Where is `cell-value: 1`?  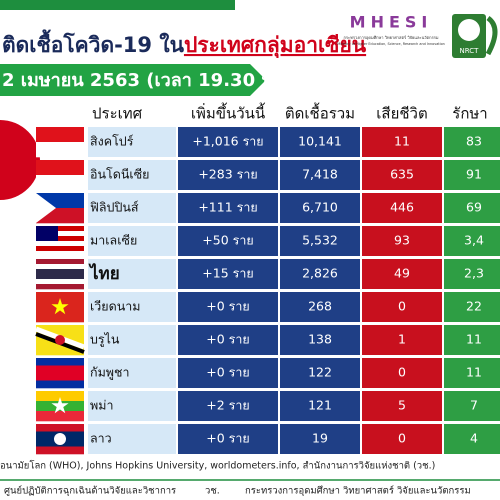 cell-value: 1 is located at coordinates (402, 339).